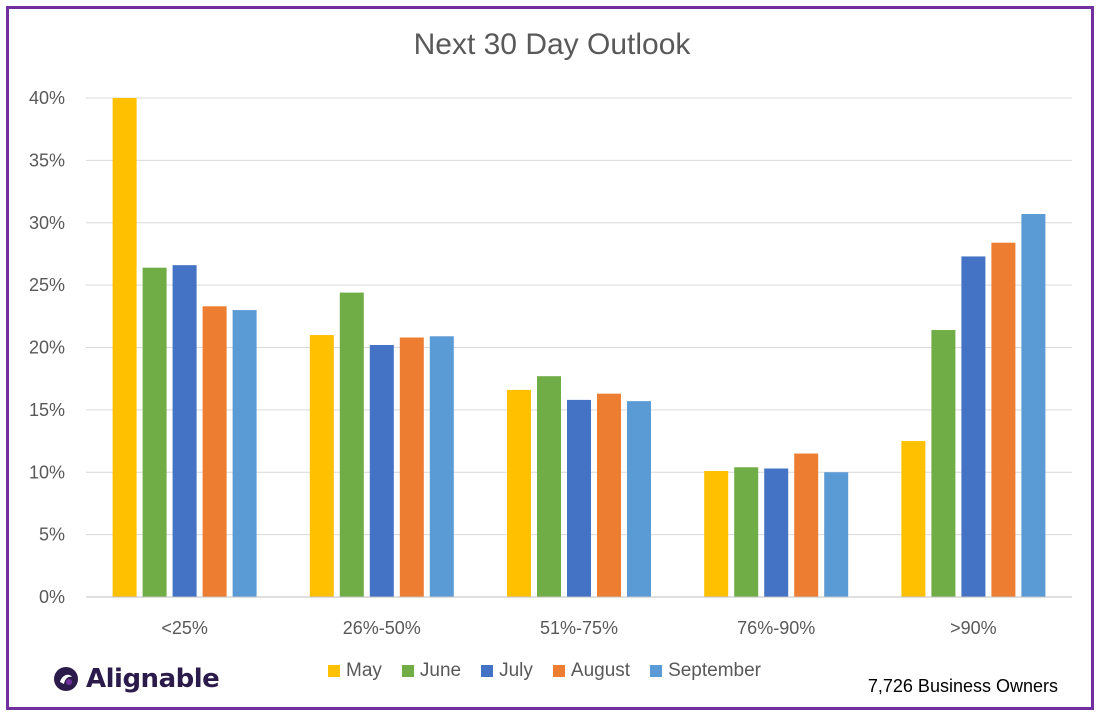 The width and height of the screenshot is (1104, 720). I want to click on legend-item-june: June, so click(431, 671).